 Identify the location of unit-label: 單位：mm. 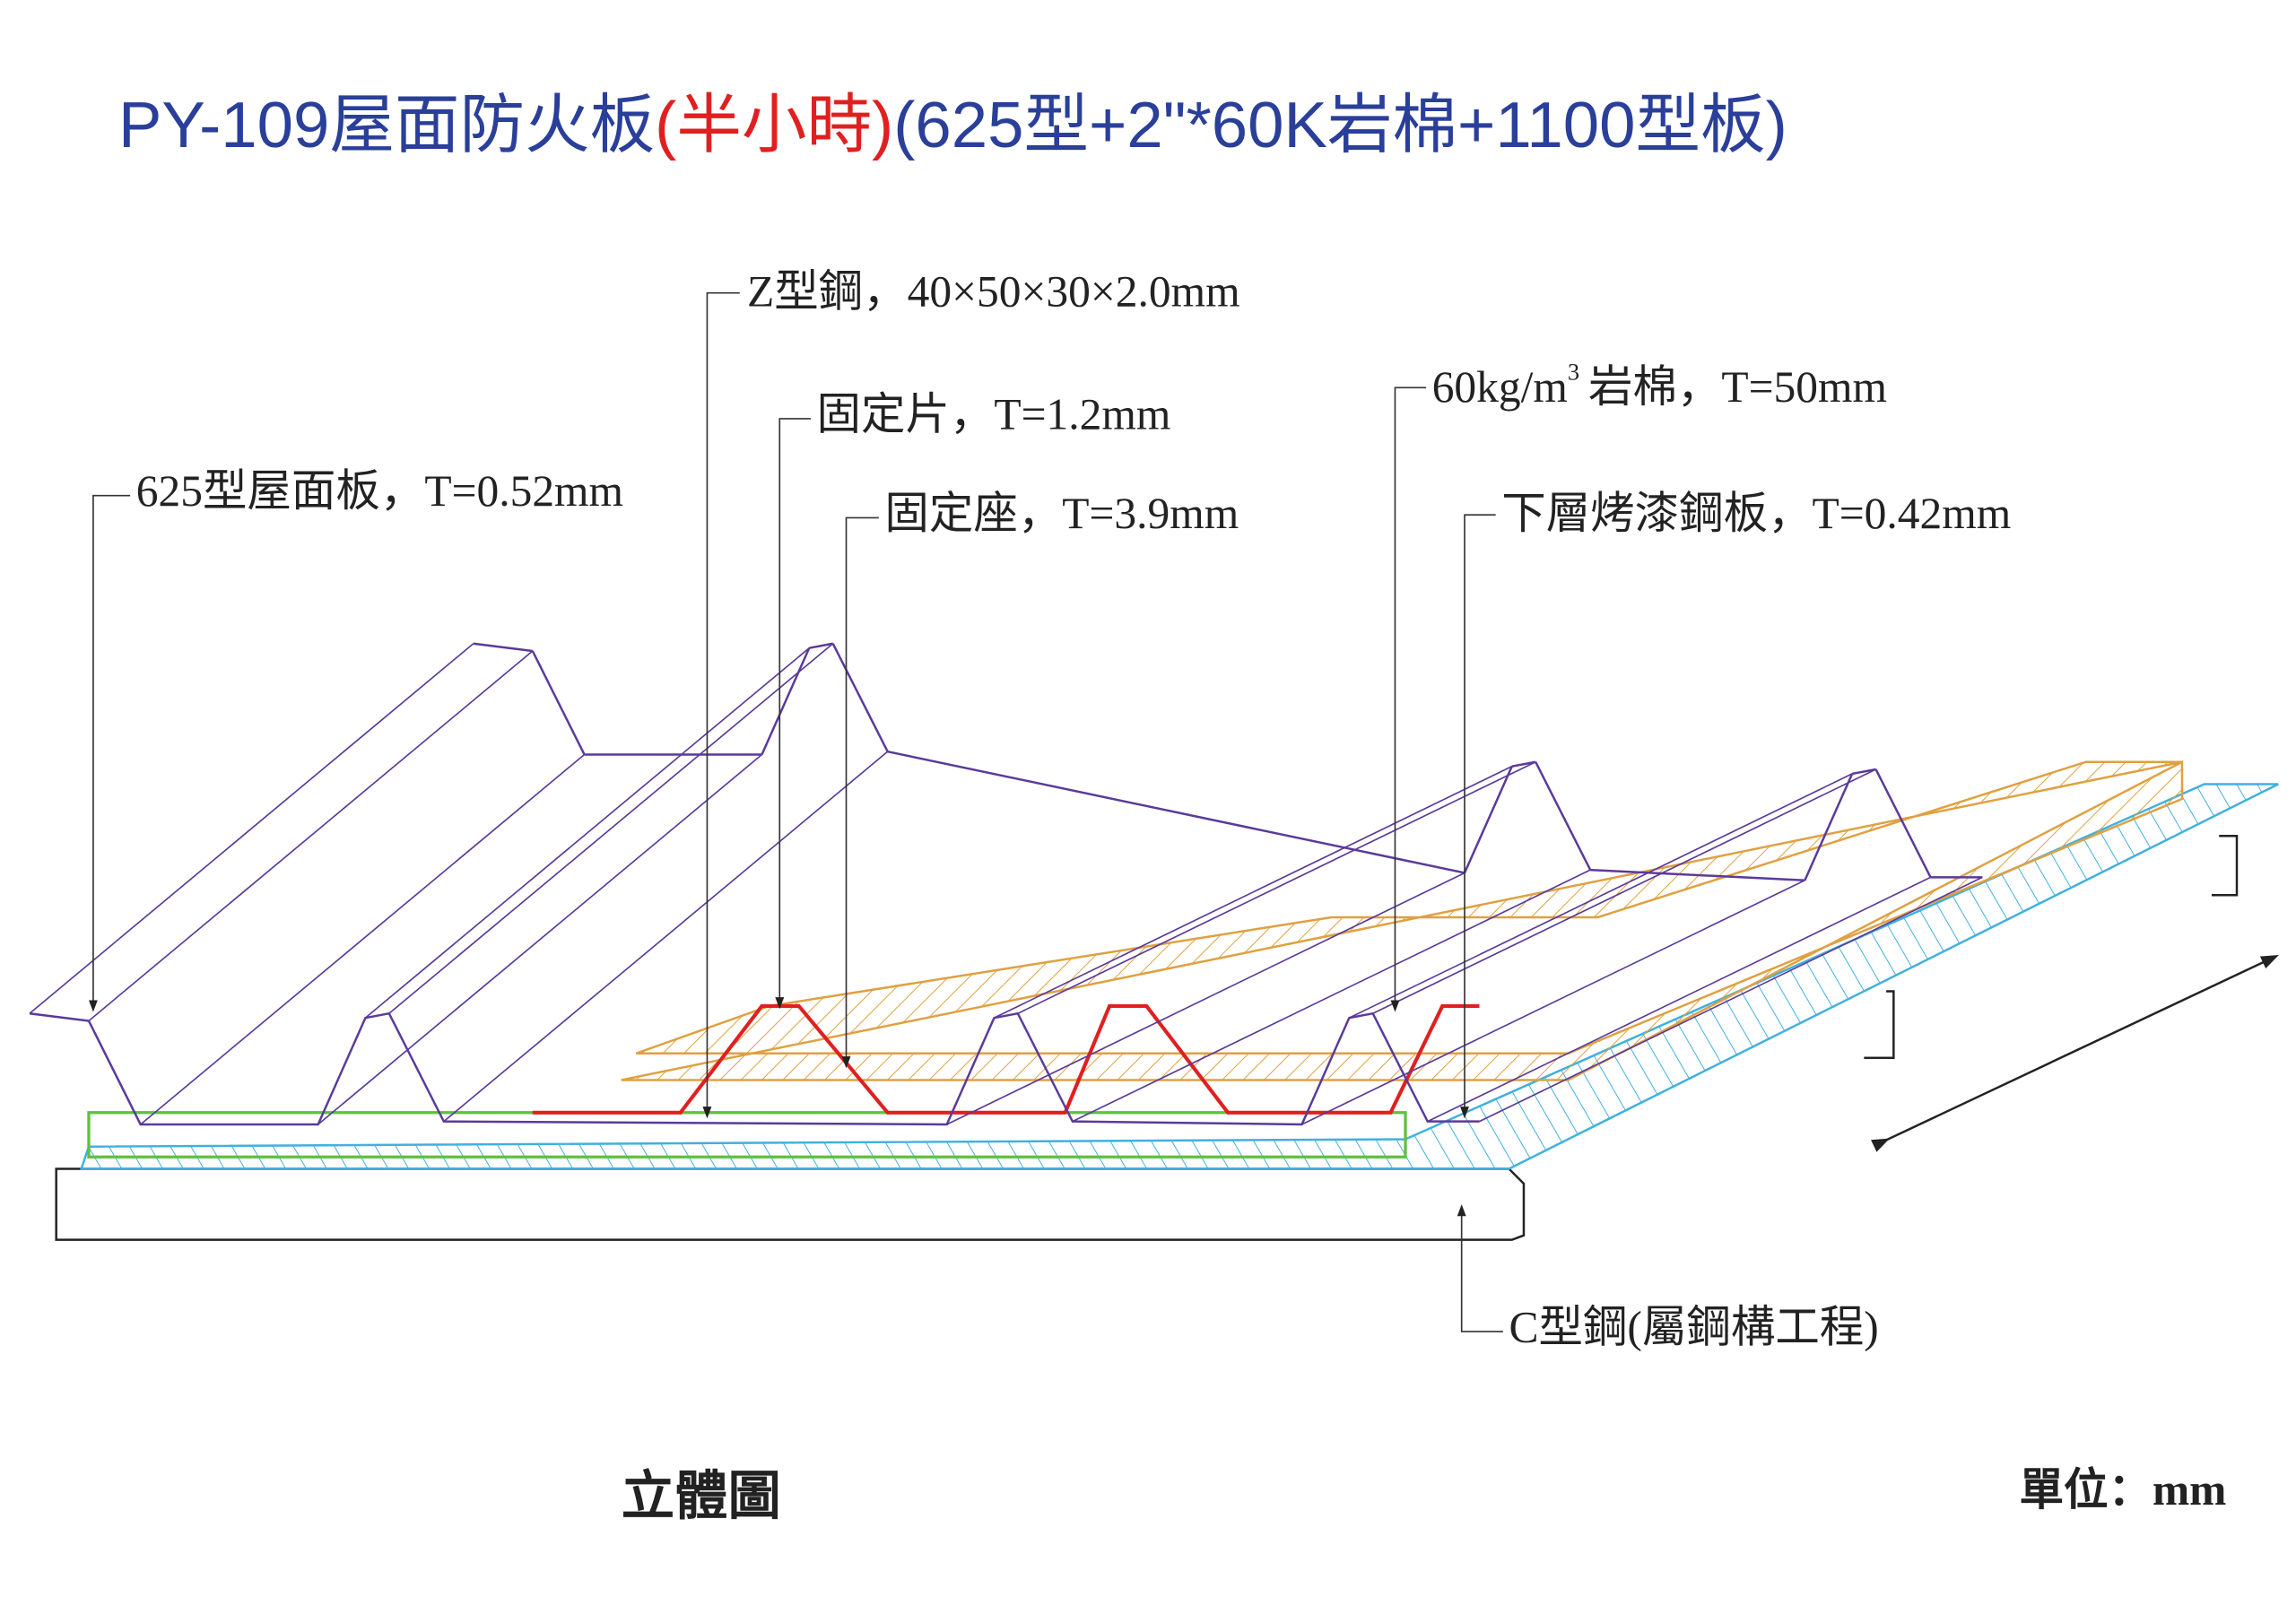
(2123, 1490).